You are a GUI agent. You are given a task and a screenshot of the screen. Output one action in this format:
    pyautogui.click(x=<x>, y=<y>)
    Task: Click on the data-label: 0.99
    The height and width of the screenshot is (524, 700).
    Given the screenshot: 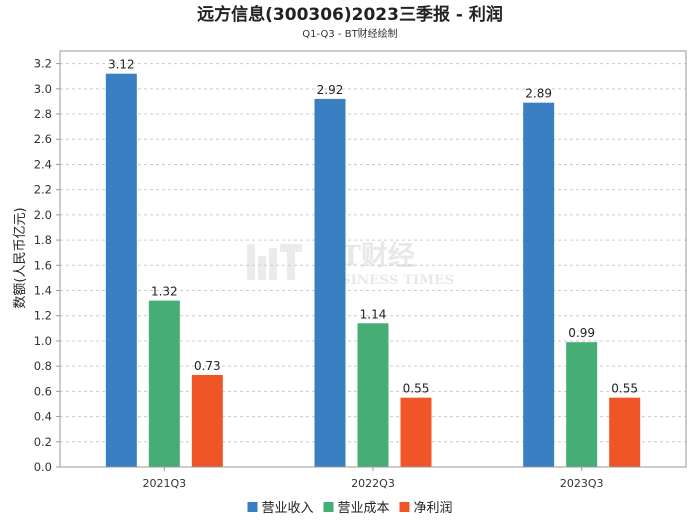 What is the action you would take?
    pyautogui.click(x=581, y=333)
    